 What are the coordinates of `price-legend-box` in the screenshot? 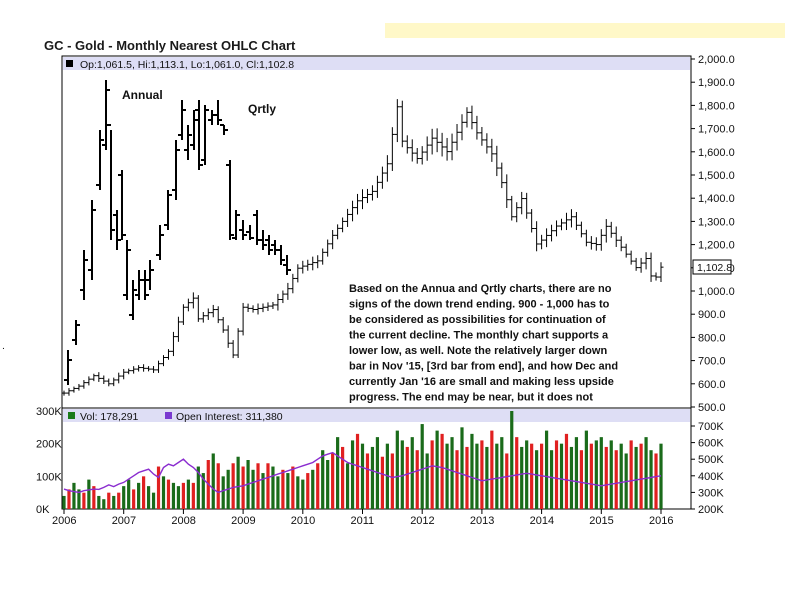 It's located at (69, 63).